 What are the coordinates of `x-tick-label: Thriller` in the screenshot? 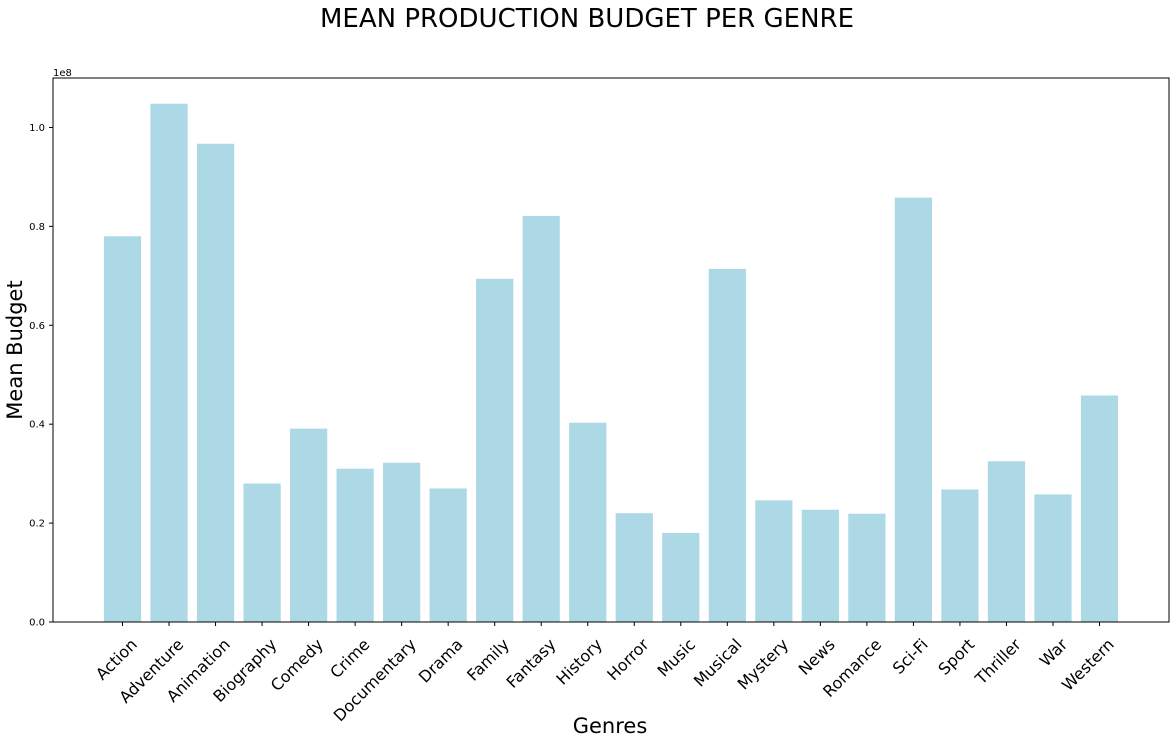 It's located at (998, 662).